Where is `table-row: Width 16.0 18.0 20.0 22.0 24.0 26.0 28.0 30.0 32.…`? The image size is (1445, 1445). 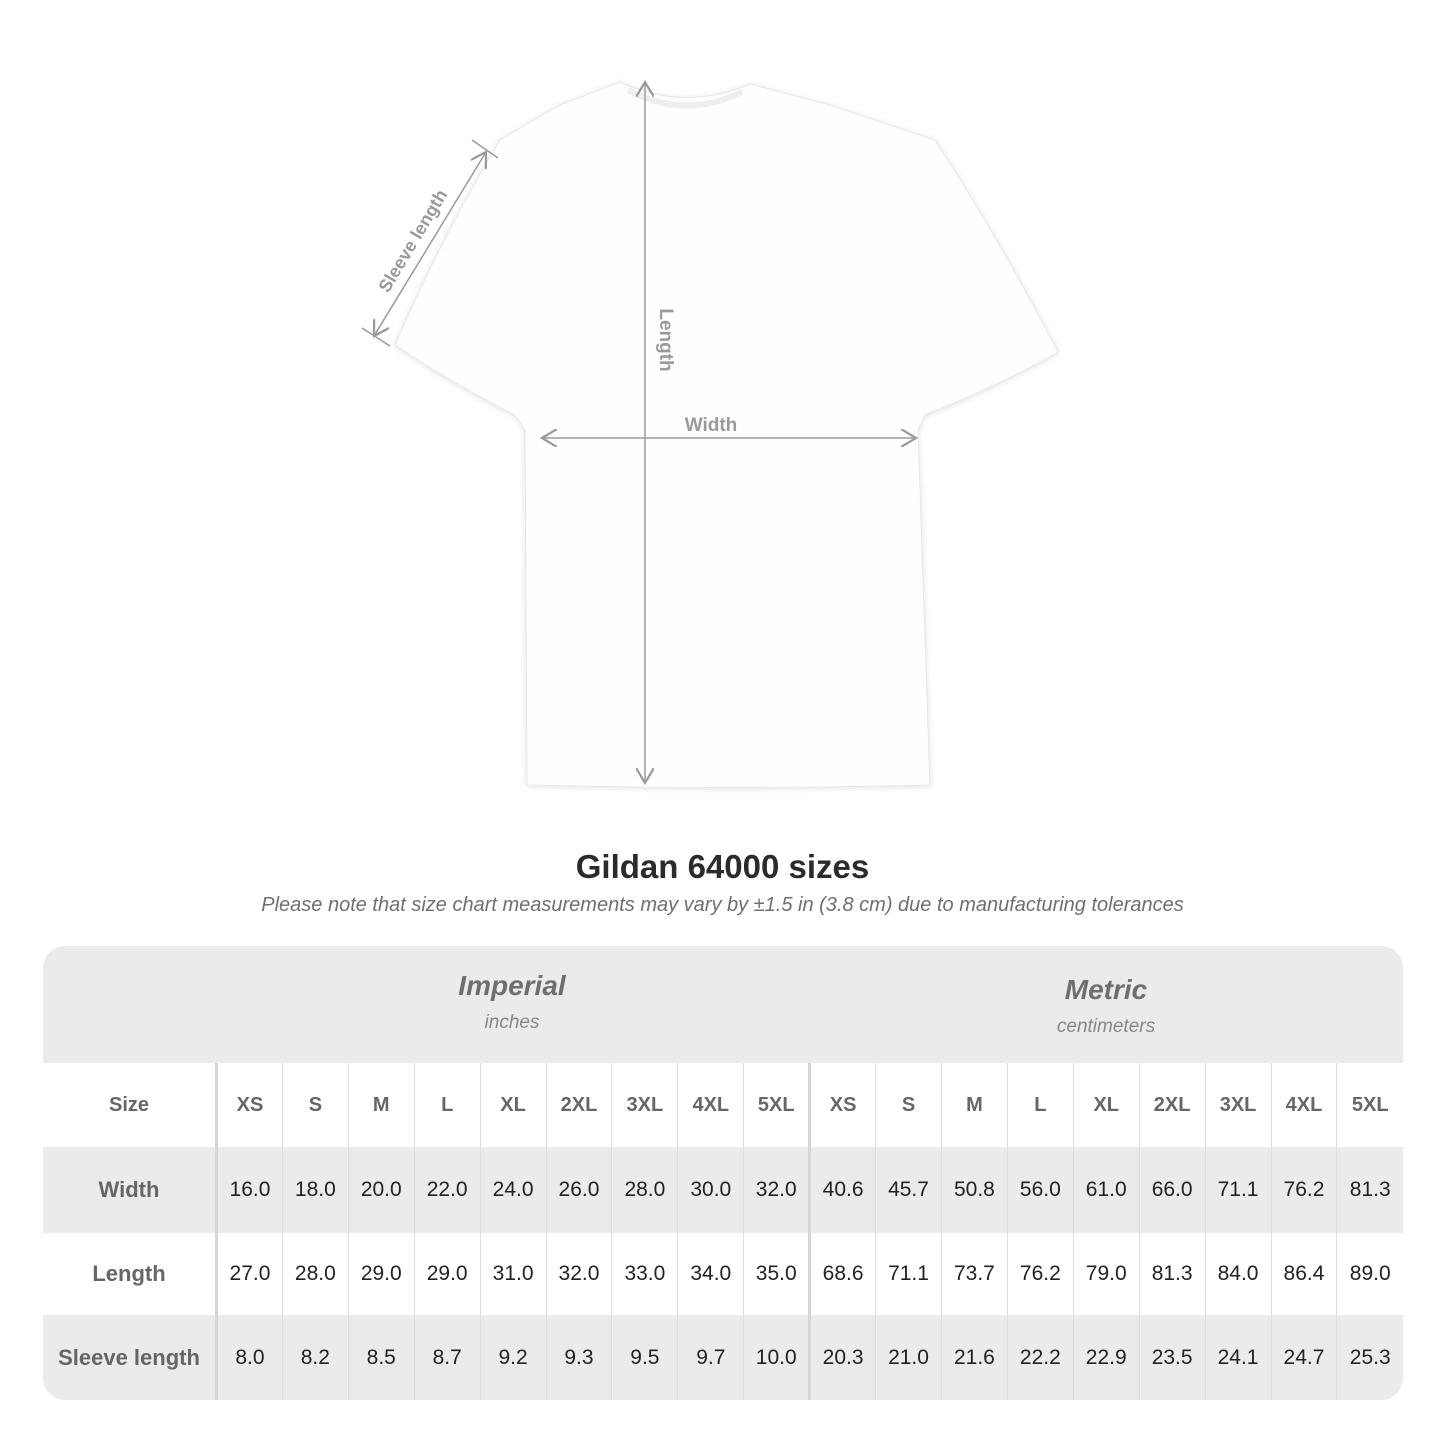
table-row: Width 16.0 18.0 20.0 22.0 24.0 26.0 28.0 30.0 32.… is located at coordinates (723, 1190).